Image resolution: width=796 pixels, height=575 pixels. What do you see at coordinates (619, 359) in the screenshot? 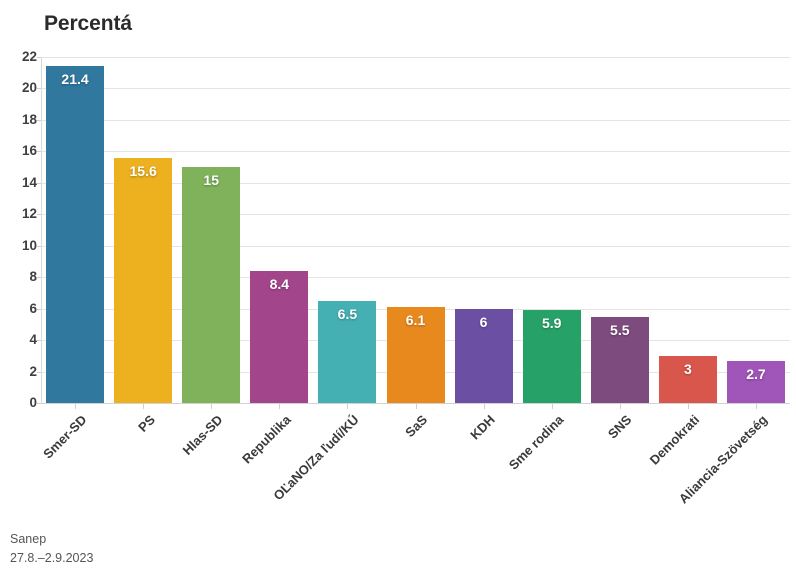
I see `bar-sns: 5.5` at bounding box center [619, 359].